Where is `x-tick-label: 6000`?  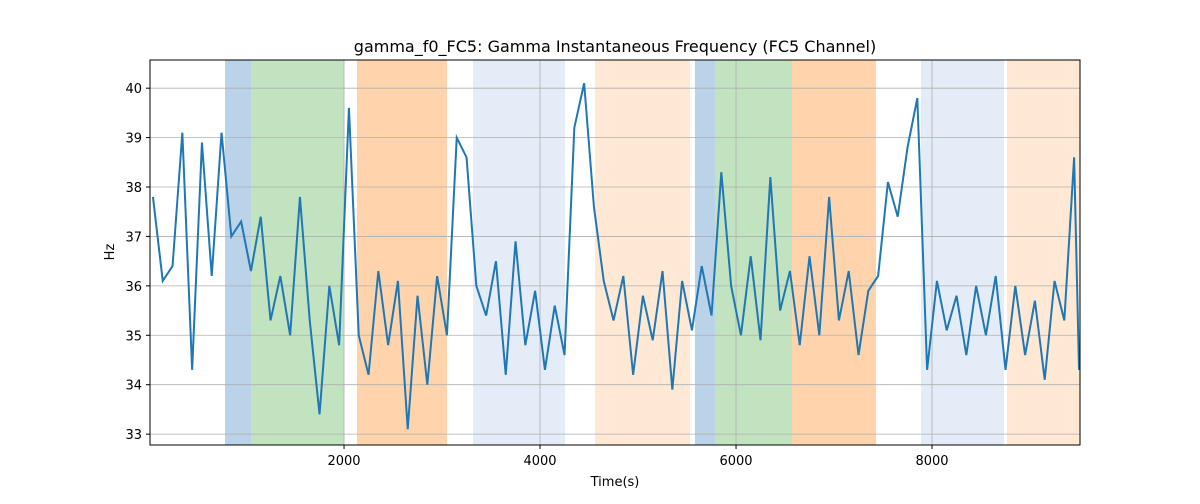
x-tick-label: 6000 is located at coordinates (735, 461).